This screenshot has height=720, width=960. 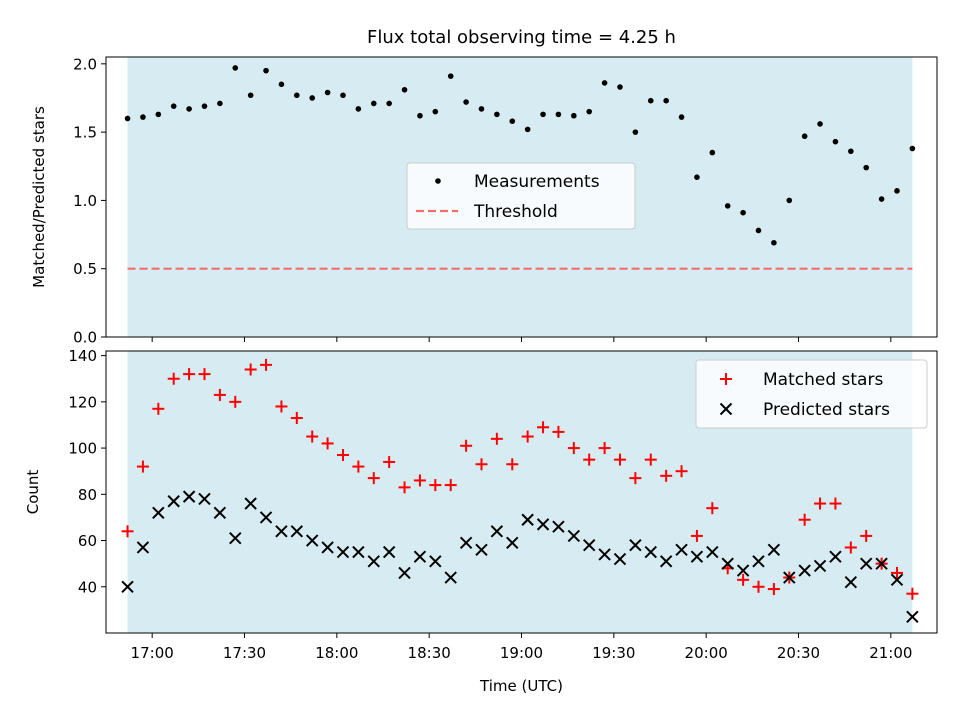 I want to click on x-tick-label: 20:30, so click(x=798, y=653).